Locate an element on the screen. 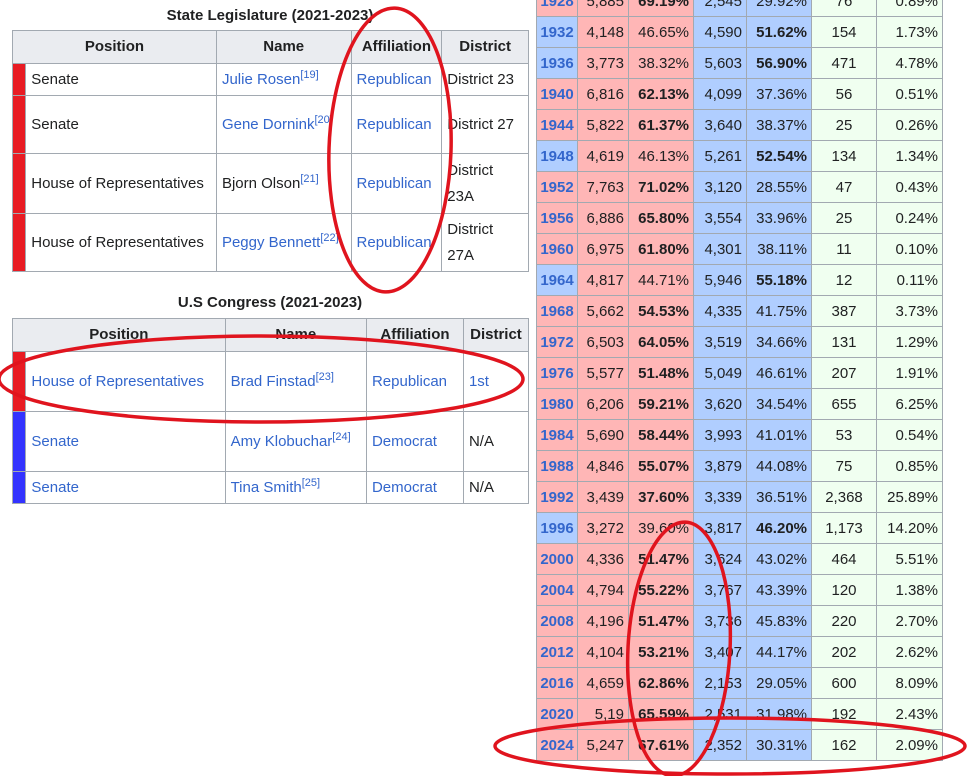 The height and width of the screenshot is (776, 973). dem-pct-cell: 44.17% is located at coordinates (779, 652).